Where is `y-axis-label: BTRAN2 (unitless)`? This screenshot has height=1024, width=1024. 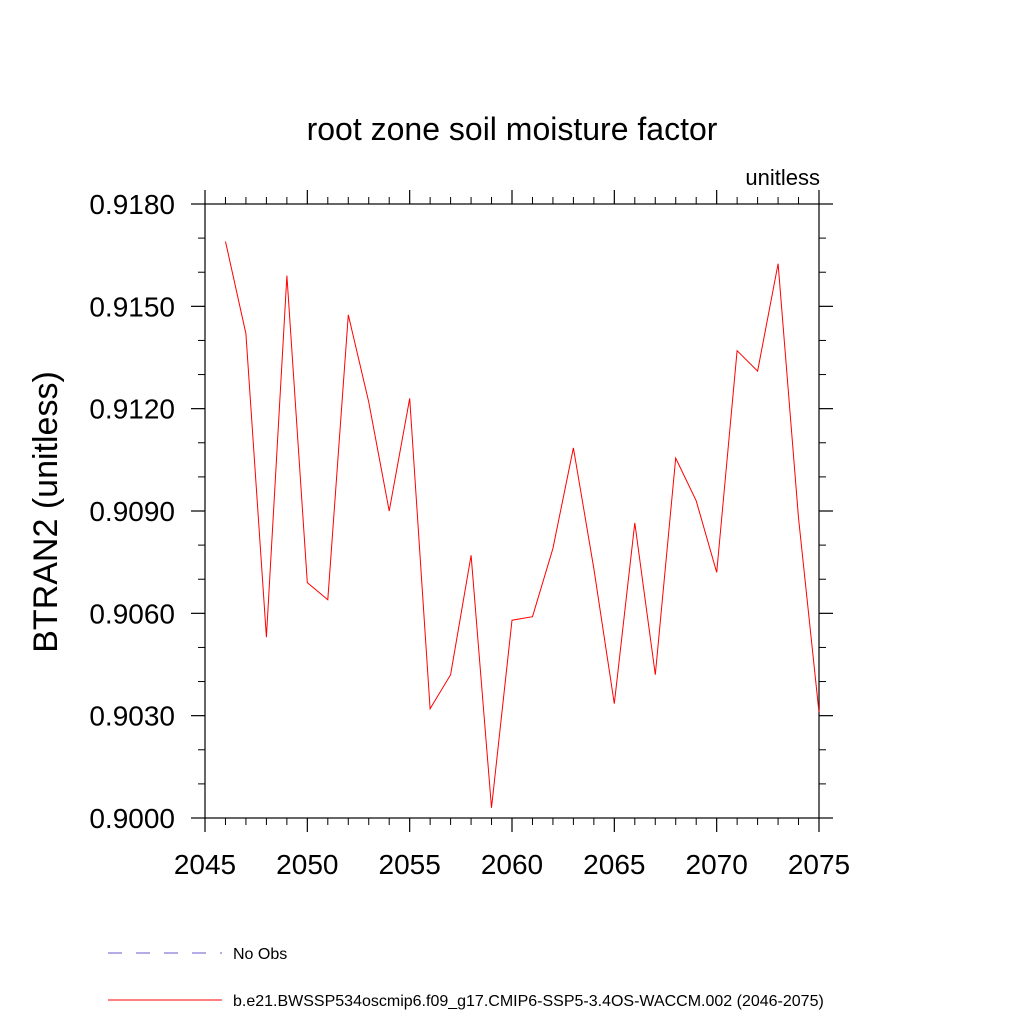
y-axis-label: BTRAN2 (unitless) is located at coordinates (46, 512).